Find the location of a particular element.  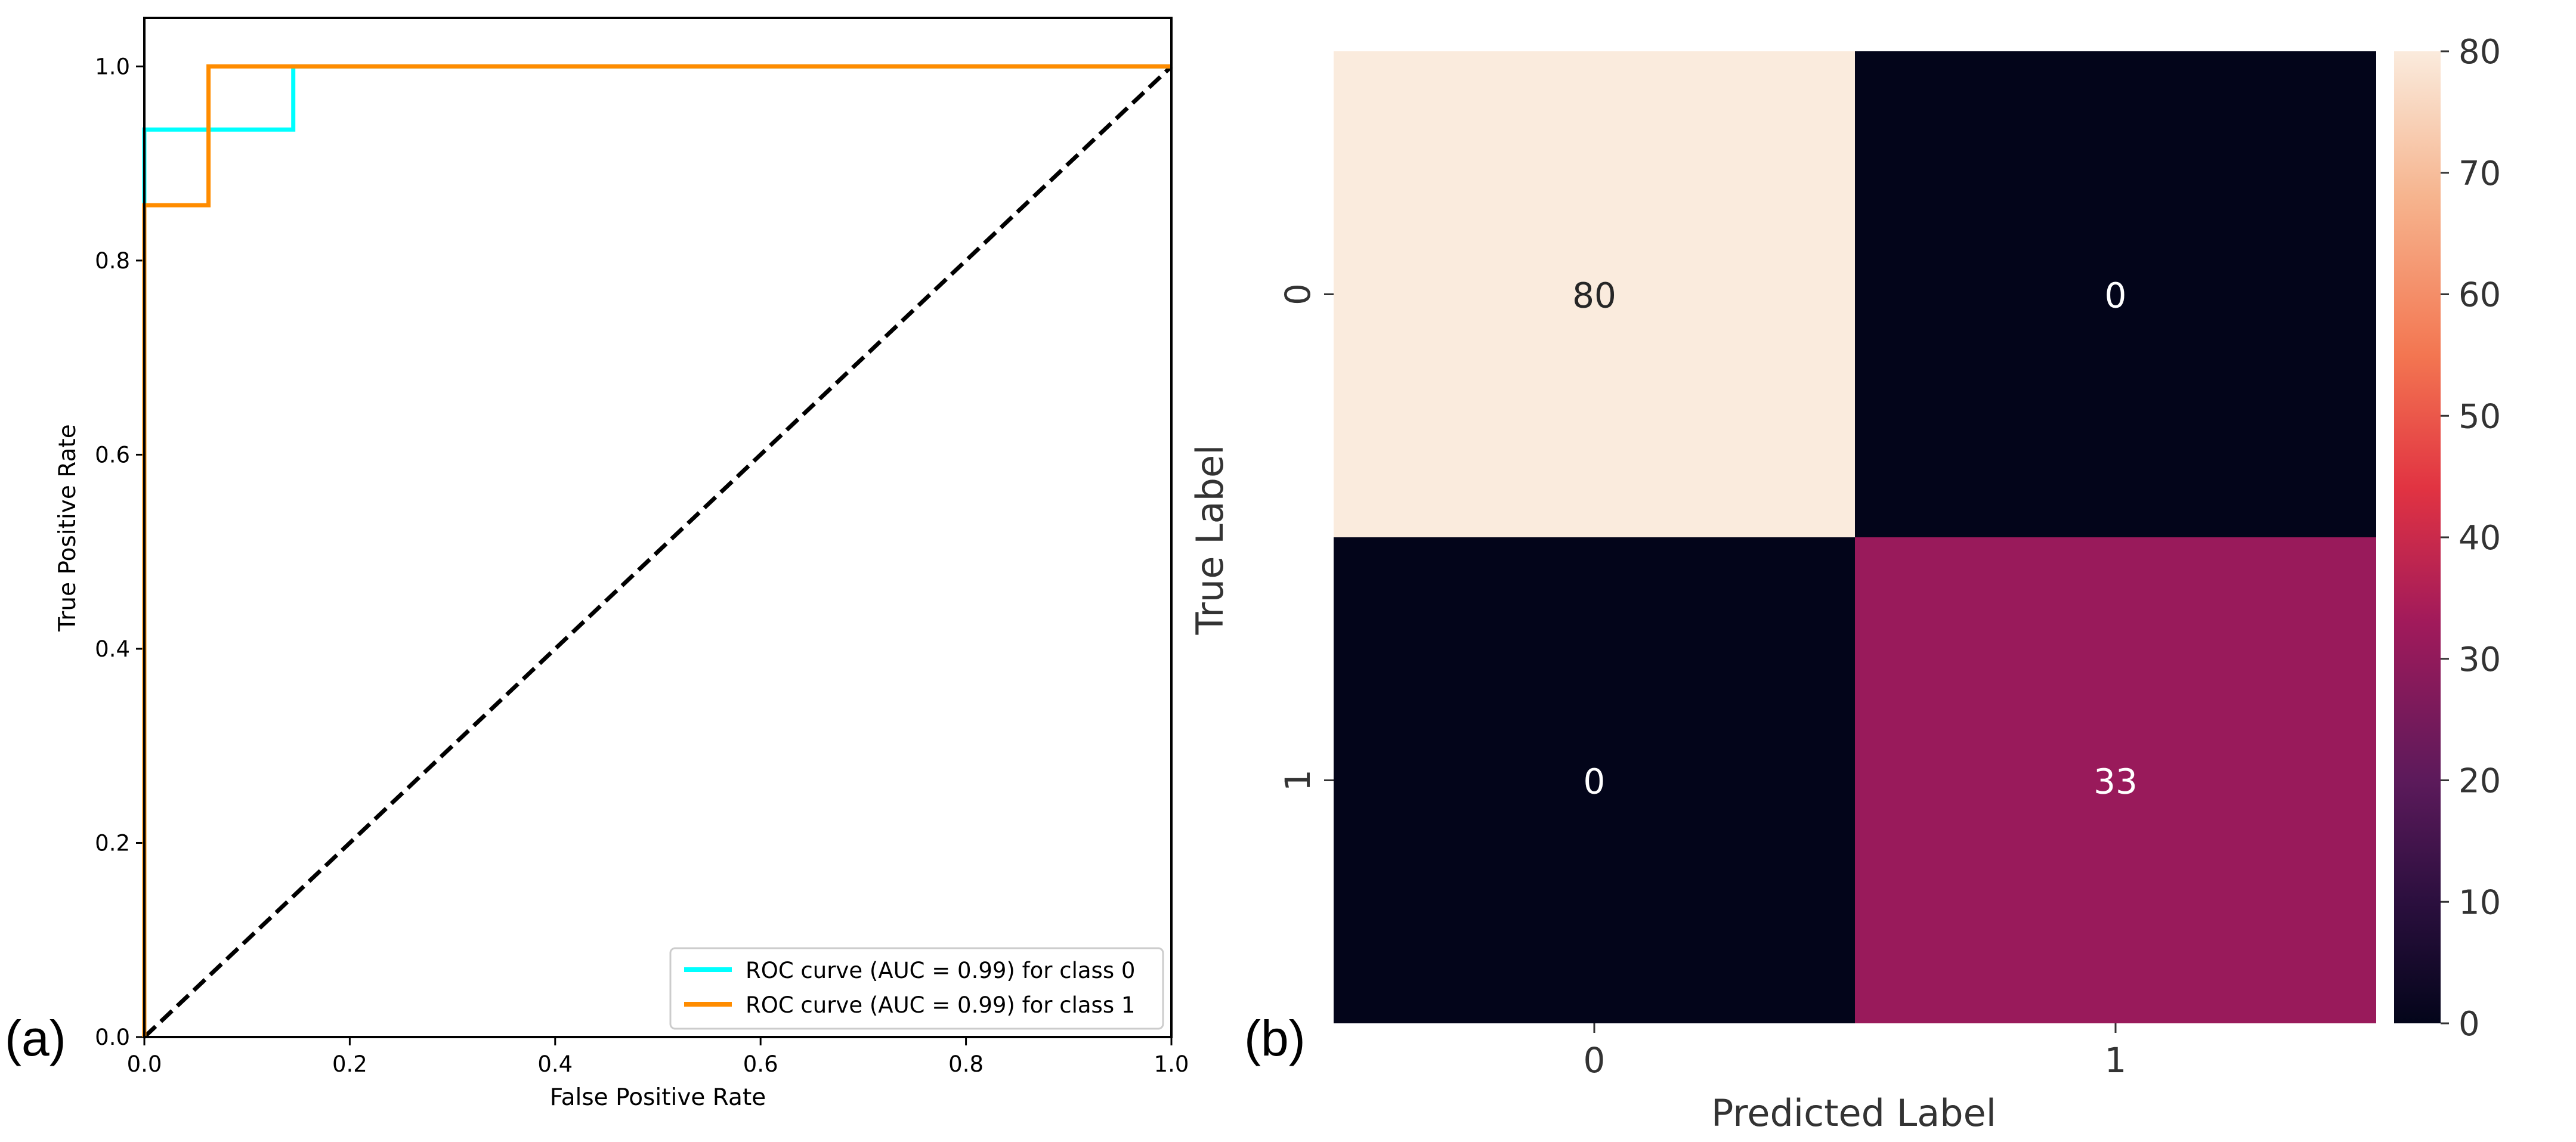

cm-x-tick-label-0: 0 is located at coordinates (1595, 1060).